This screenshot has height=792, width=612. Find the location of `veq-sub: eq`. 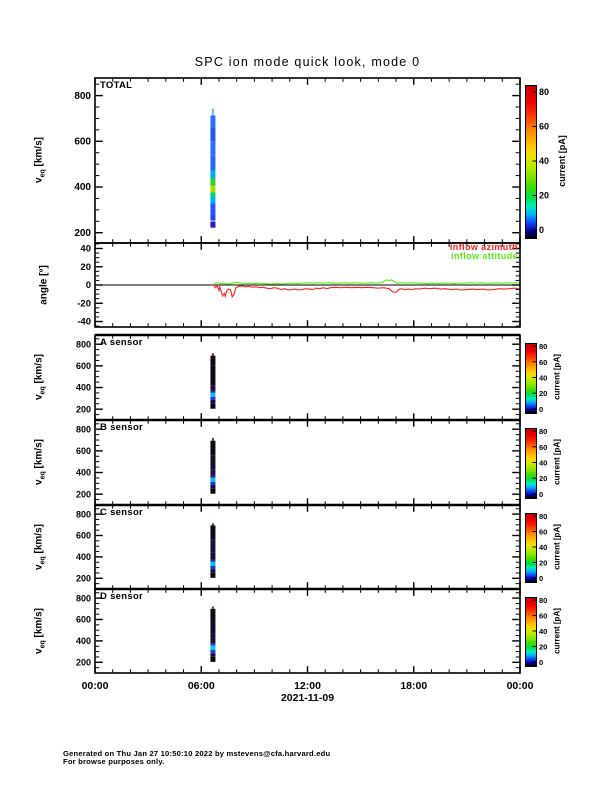

veq-sub: eq is located at coordinates (43, 173).